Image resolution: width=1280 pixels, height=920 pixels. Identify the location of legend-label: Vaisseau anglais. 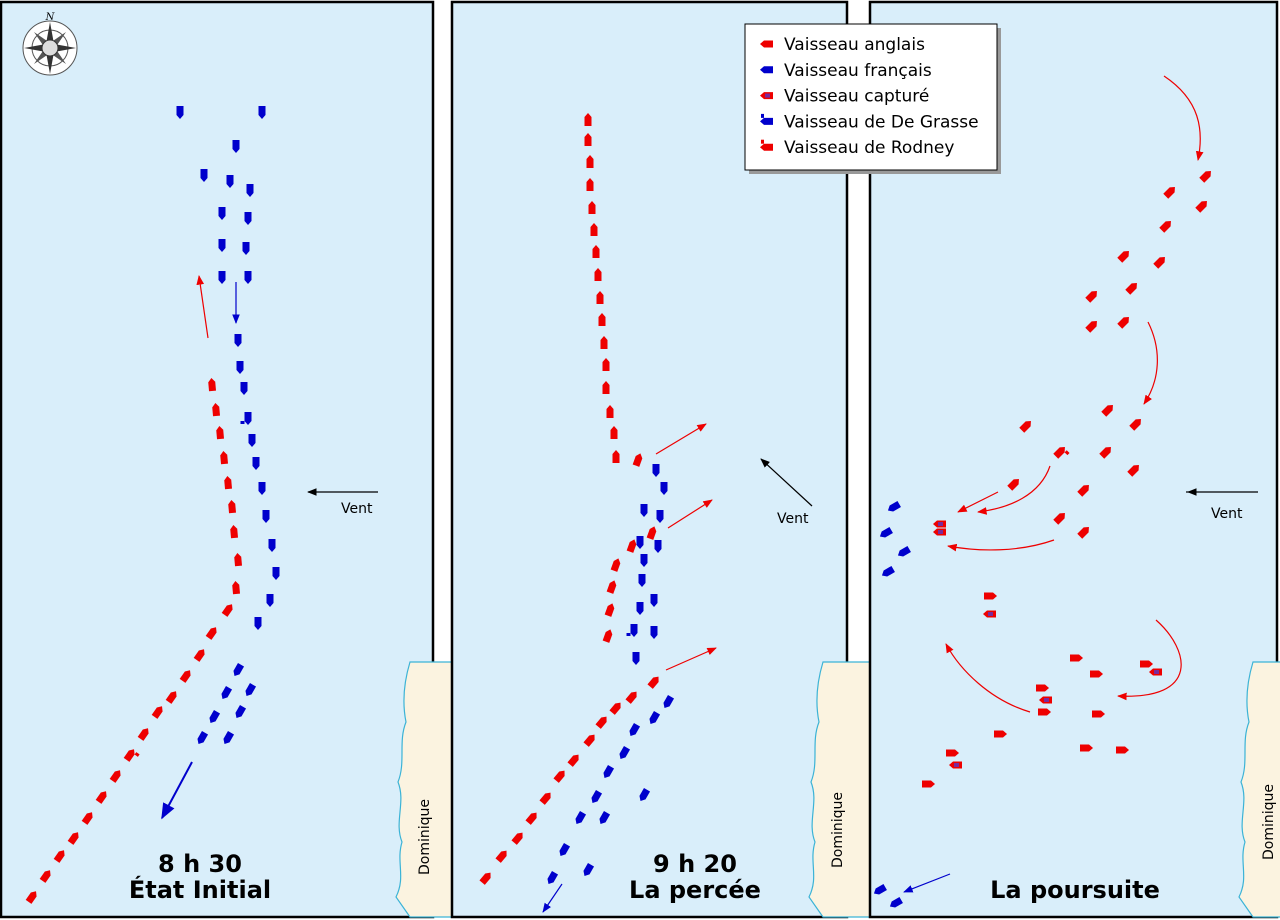
(854, 45).